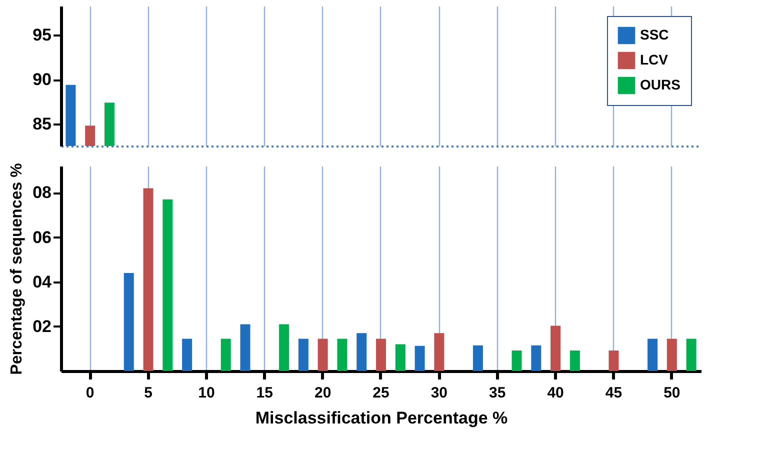  What do you see at coordinates (17, 269) in the screenshot?
I see `y-axis-title: Percentage of sequences %` at bounding box center [17, 269].